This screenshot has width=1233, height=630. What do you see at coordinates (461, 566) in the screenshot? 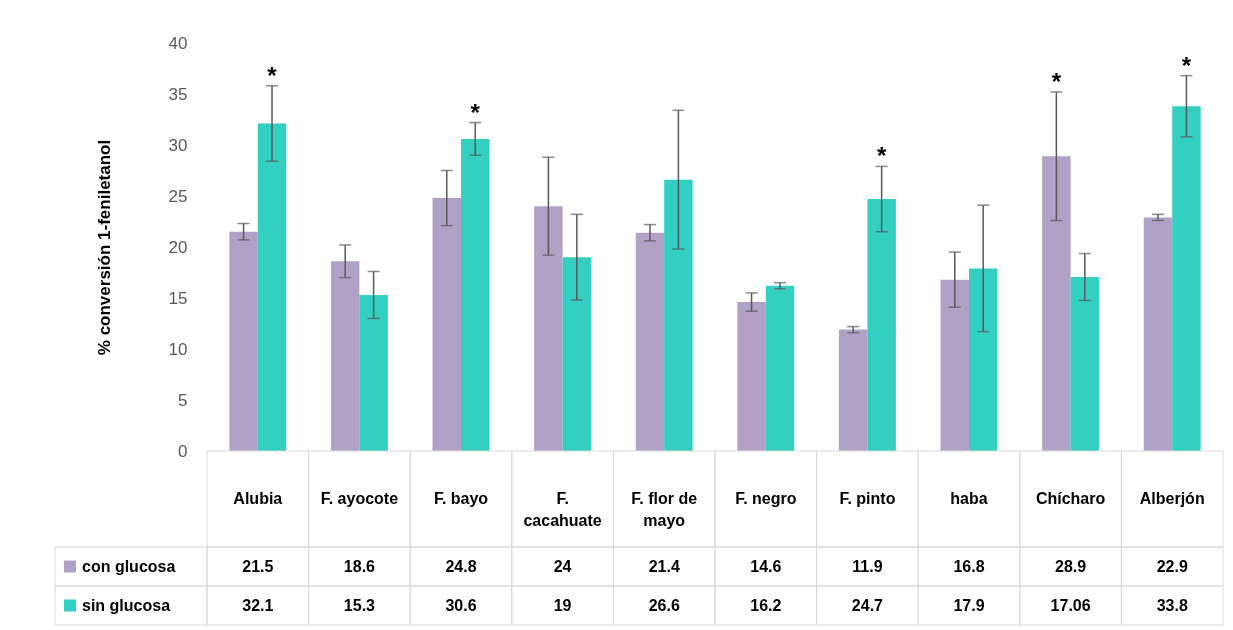
I see `data-label: 24.8` at bounding box center [461, 566].